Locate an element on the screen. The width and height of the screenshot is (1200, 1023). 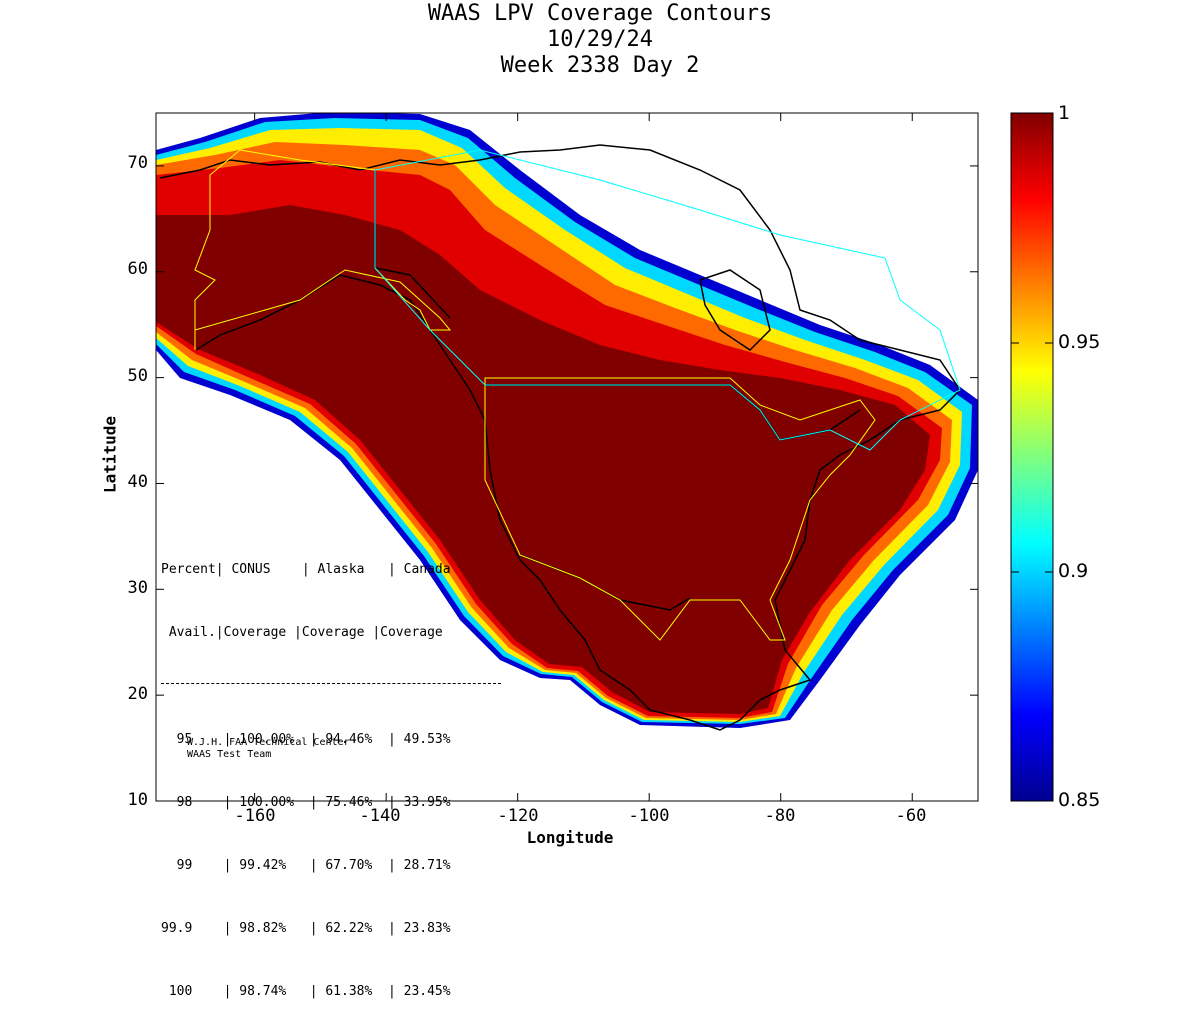
x-tick-label: -80 is located at coordinates (780, 816).